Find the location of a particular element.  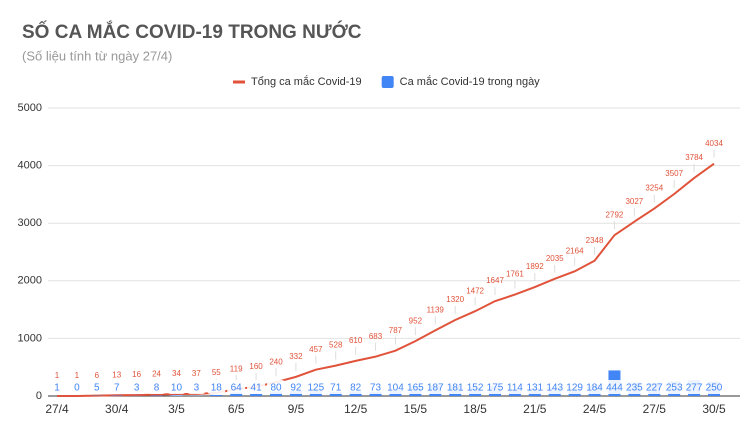

y-tick-label: 3000 is located at coordinates (30, 223).